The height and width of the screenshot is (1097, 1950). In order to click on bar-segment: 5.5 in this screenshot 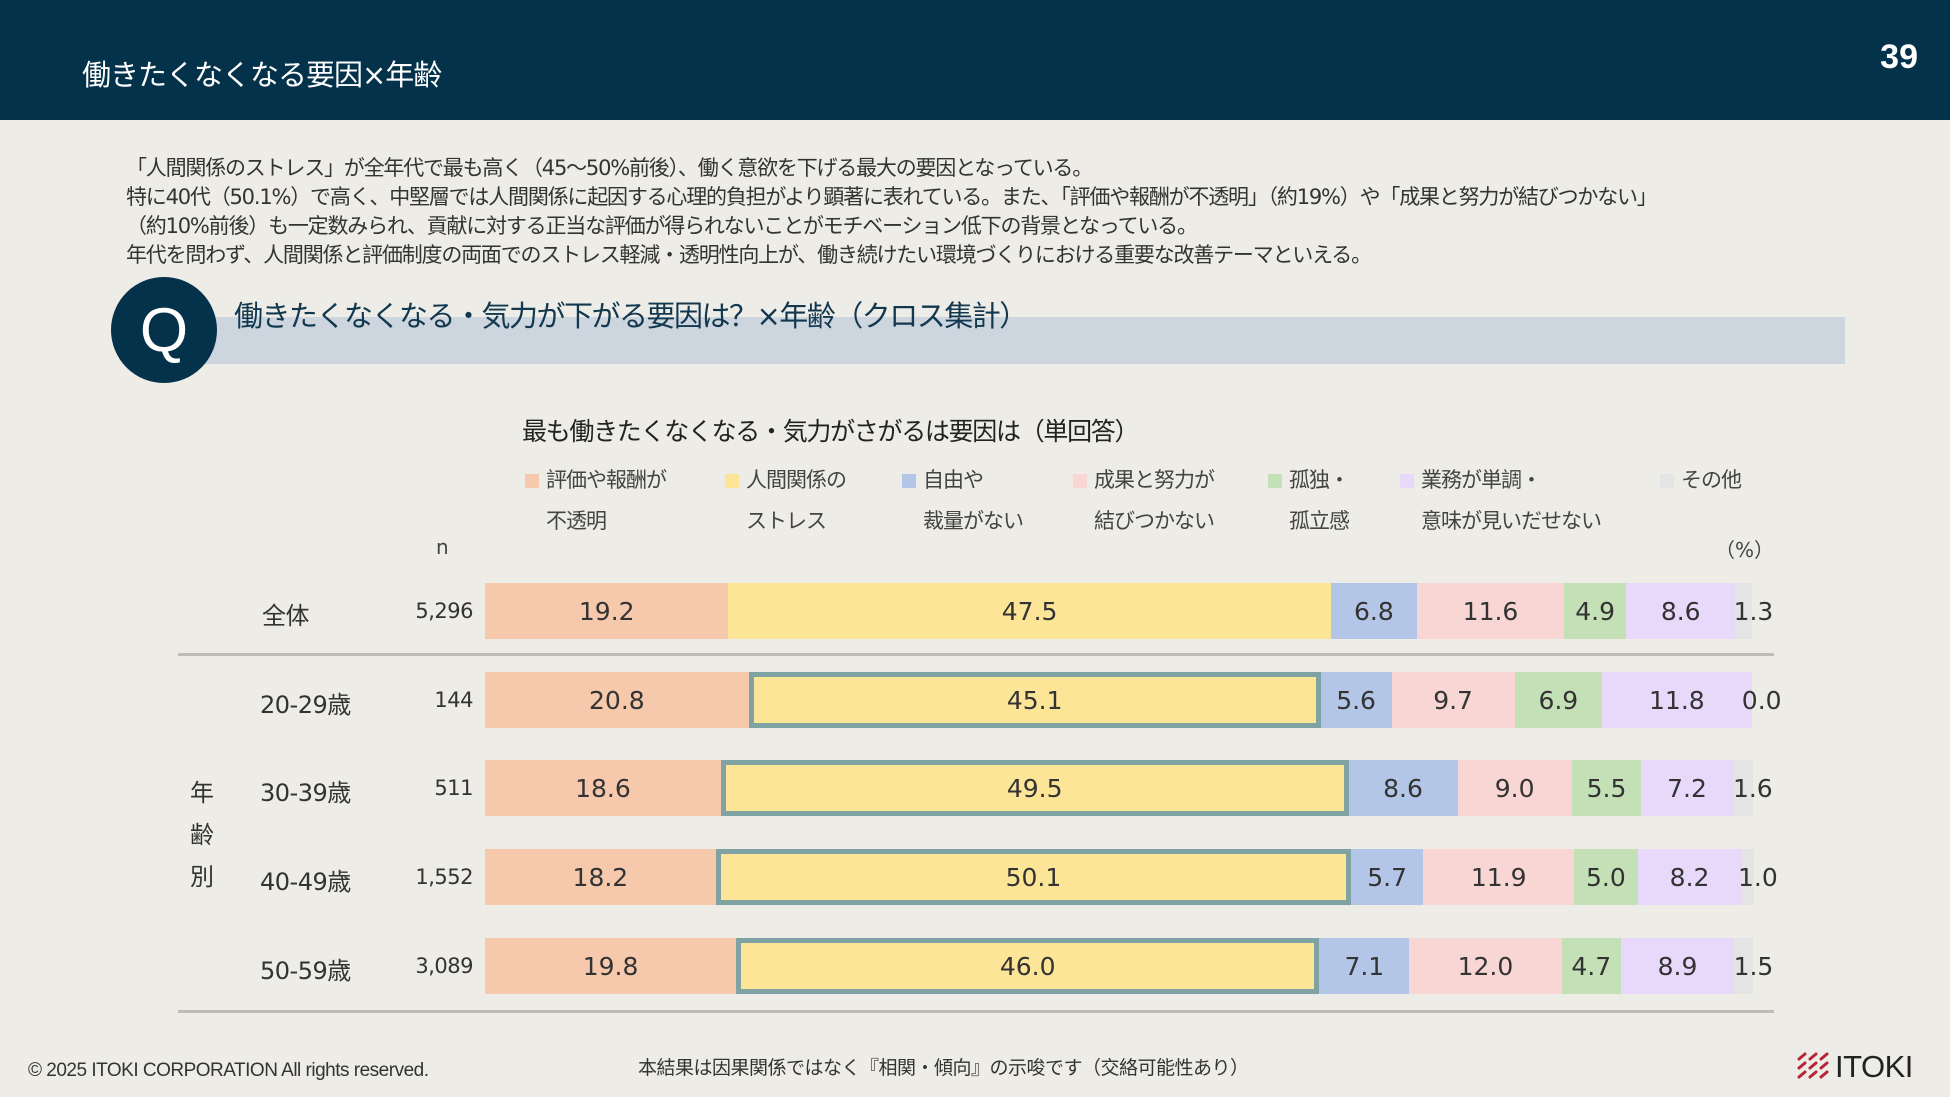, I will do `click(1606, 788)`.